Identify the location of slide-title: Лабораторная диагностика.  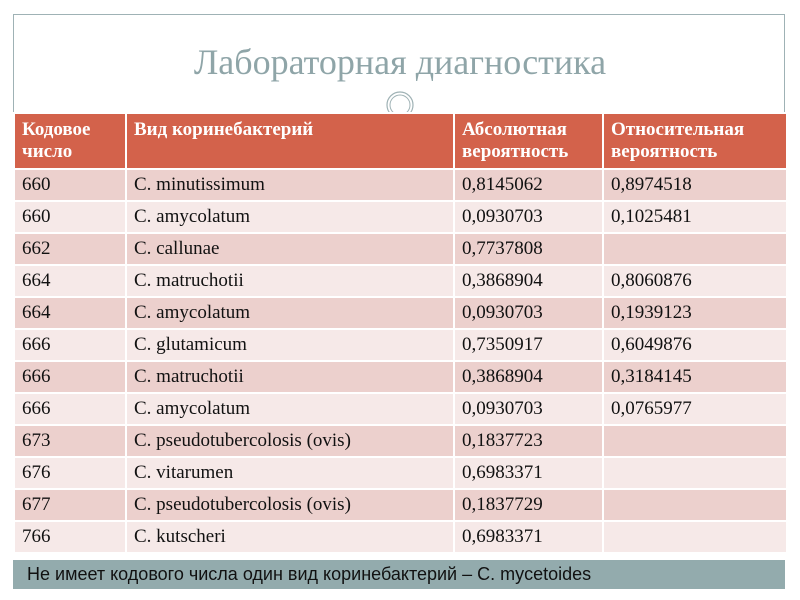
(400, 62).